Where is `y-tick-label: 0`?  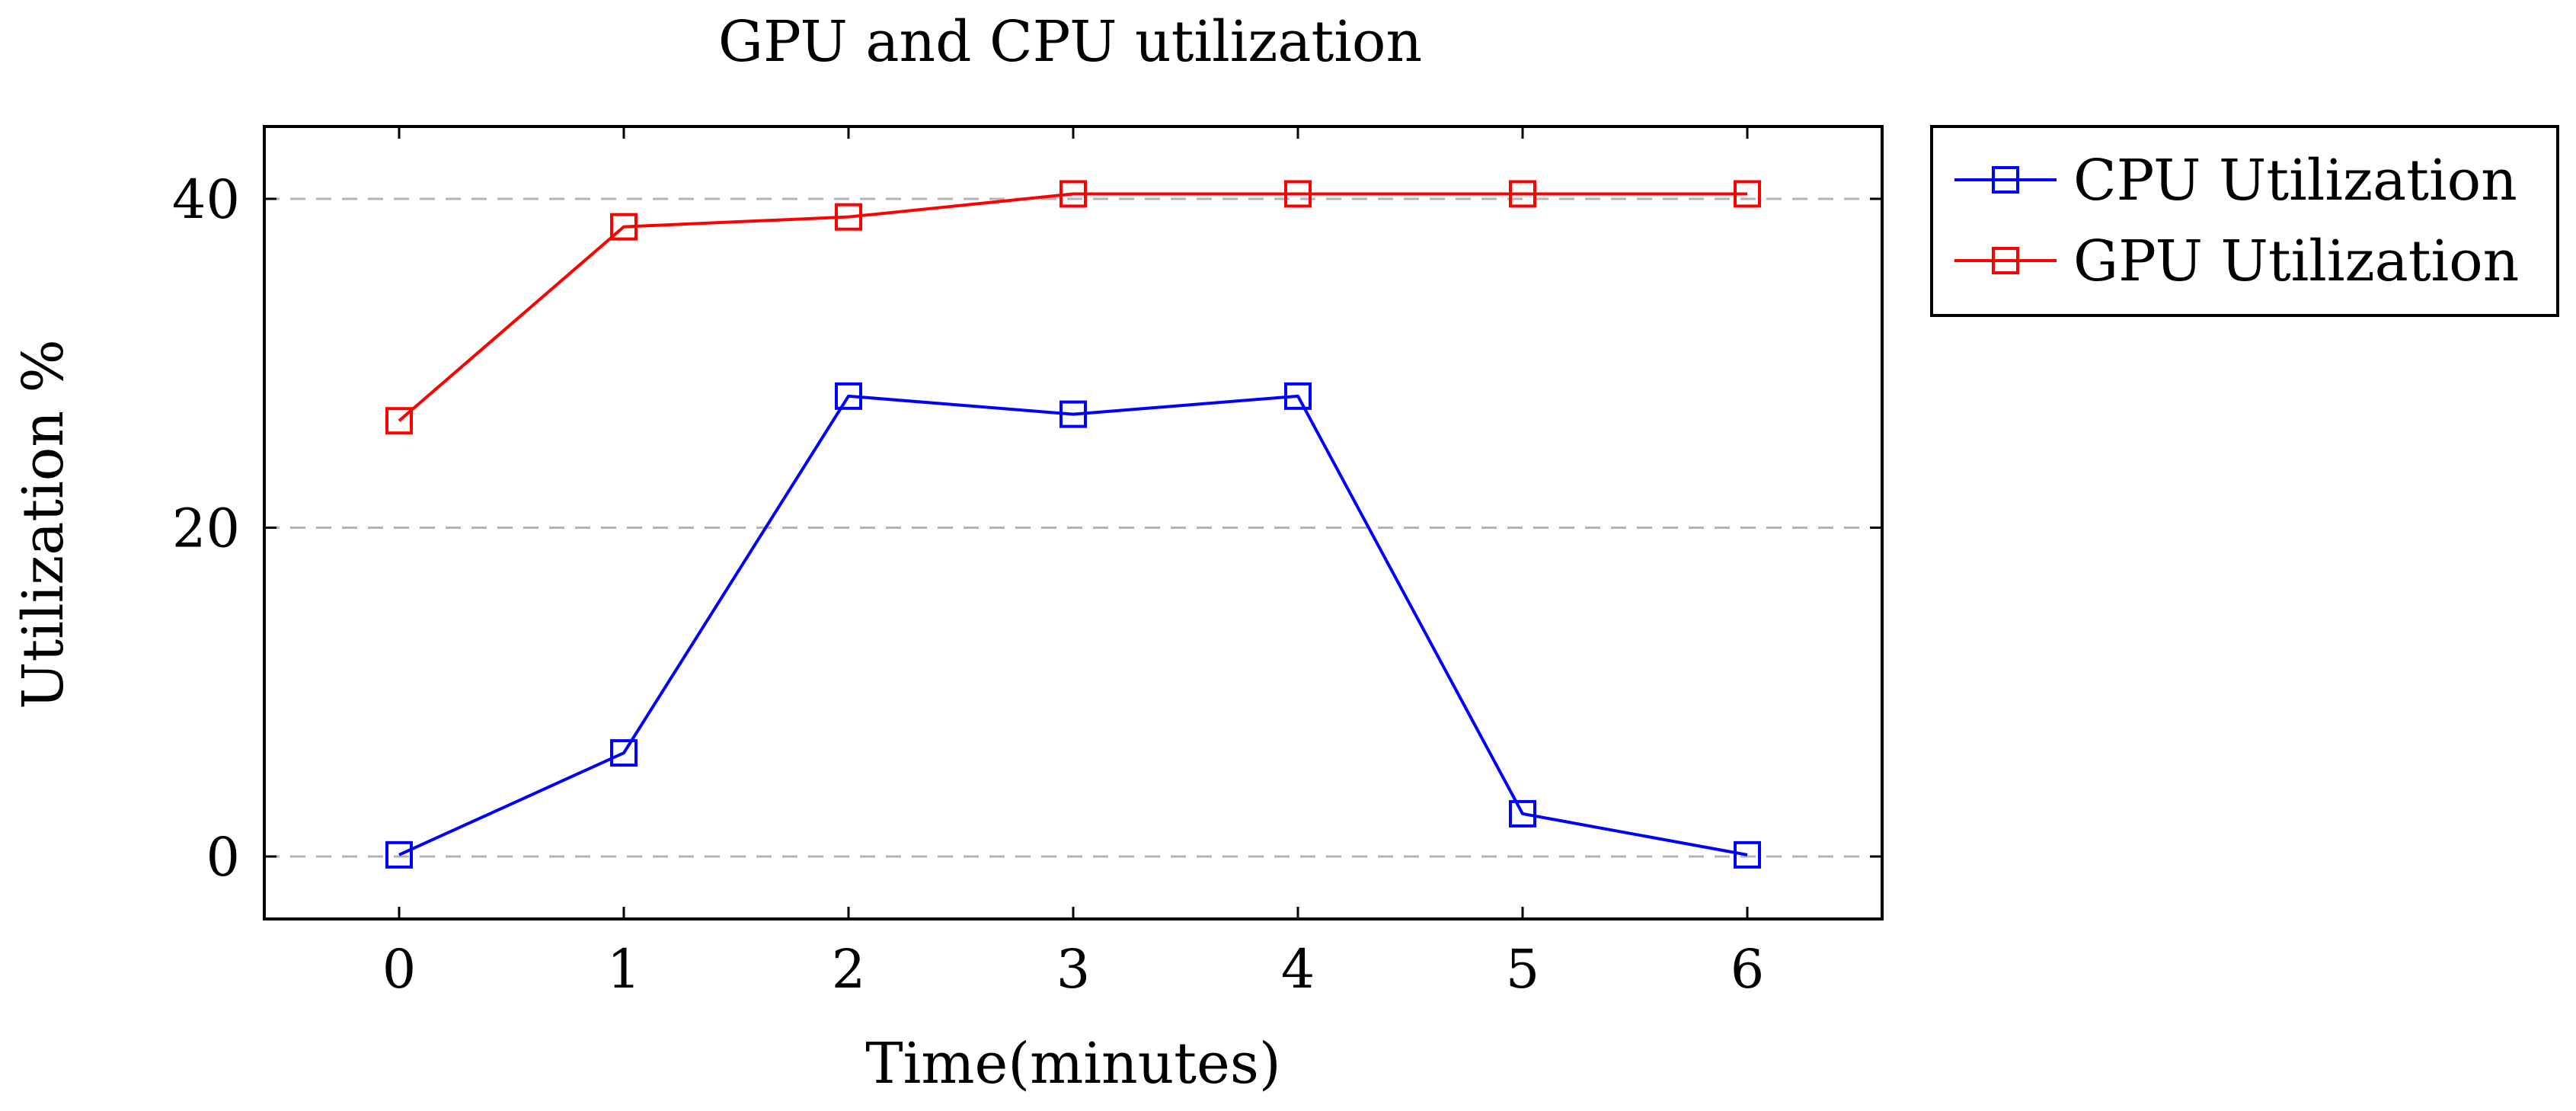
y-tick-label: 0 is located at coordinates (223, 857).